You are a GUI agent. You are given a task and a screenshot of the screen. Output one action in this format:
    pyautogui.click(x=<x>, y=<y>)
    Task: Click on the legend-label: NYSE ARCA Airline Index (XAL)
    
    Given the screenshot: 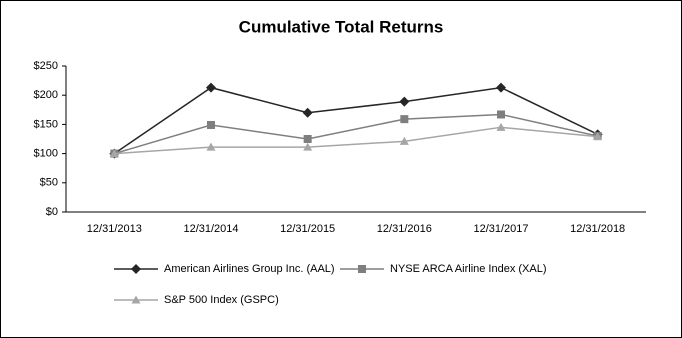 What is the action you would take?
    pyautogui.click(x=468, y=269)
    